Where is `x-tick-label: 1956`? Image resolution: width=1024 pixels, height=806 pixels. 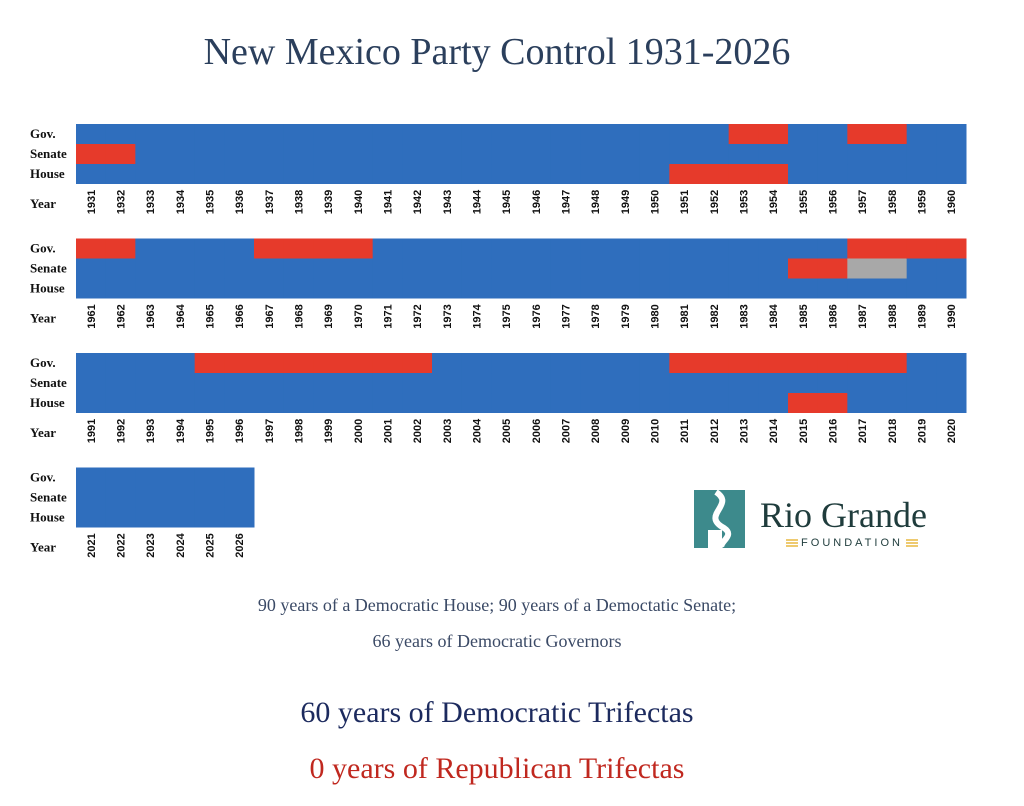 x-tick-label: 1956 is located at coordinates (834, 202).